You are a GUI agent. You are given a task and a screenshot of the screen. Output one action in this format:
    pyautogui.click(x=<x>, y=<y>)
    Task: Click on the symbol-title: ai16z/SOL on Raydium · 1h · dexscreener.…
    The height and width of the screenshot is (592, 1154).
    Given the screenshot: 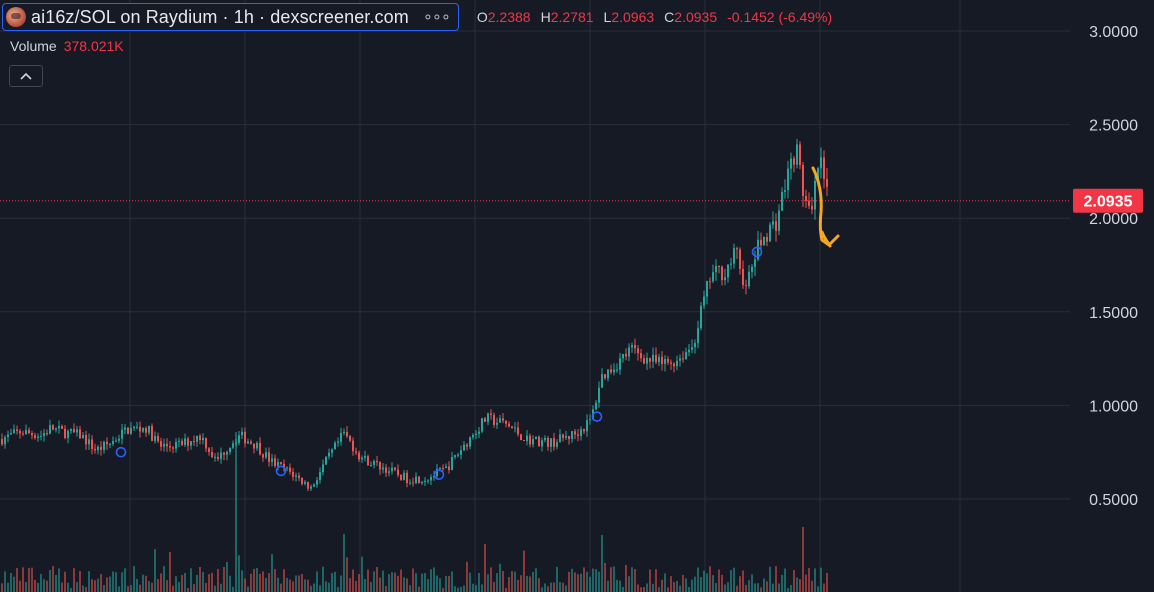 What is the action you would take?
    pyautogui.click(x=220, y=16)
    